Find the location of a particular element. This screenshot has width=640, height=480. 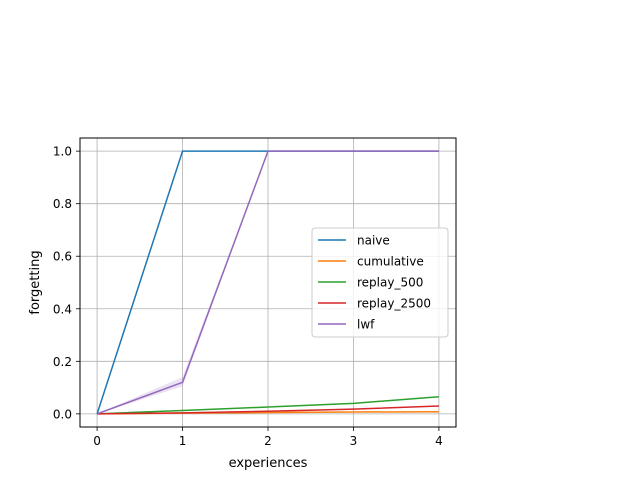

x-tick-label: 3 is located at coordinates (354, 441).